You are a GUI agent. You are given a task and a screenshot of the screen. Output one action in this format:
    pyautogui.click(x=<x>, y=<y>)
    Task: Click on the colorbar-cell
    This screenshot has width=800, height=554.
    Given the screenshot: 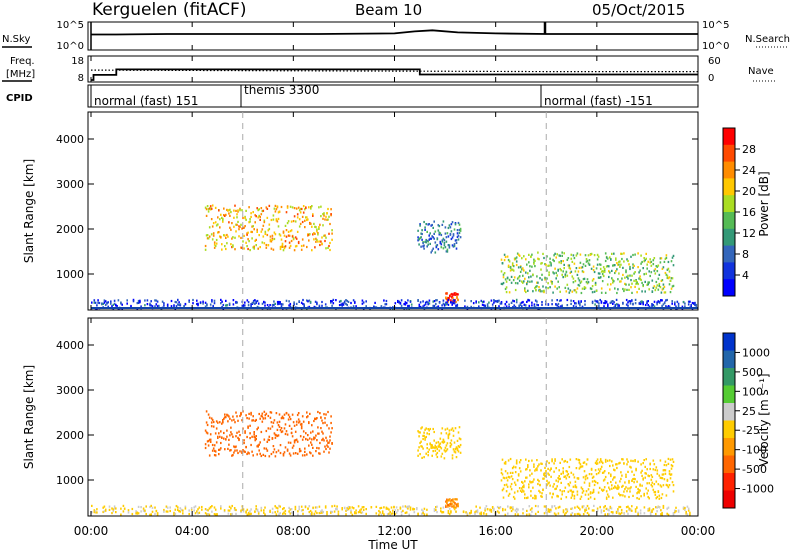 What is the action you would take?
    pyautogui.click(x=729, y=359)
    